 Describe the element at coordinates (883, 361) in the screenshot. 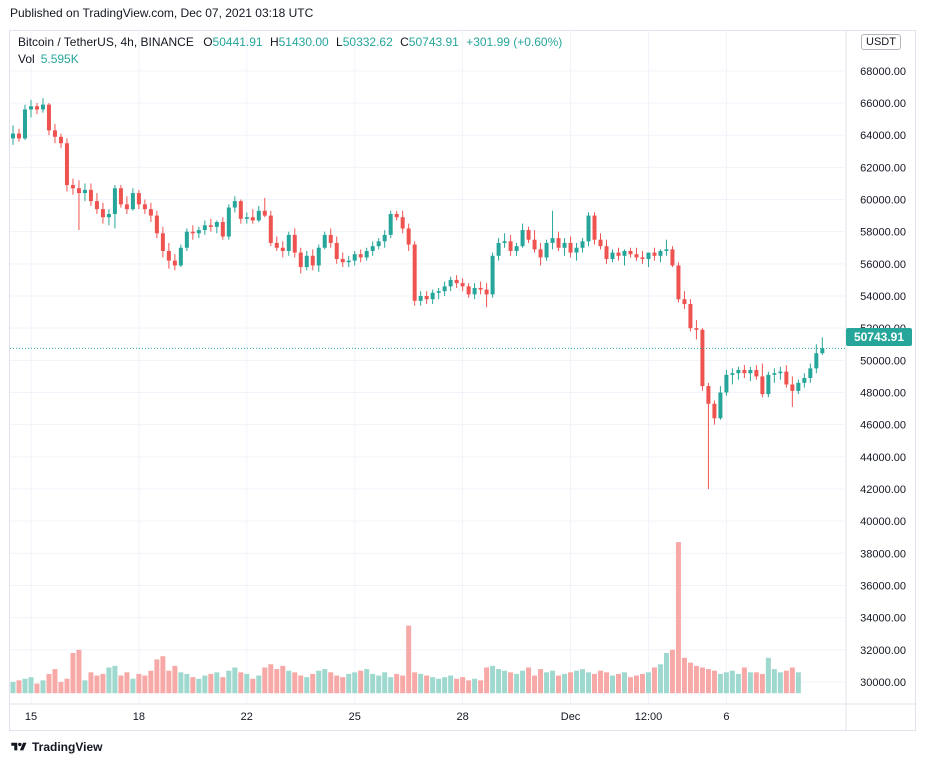

I see `y-tick-label: 50000.00` at that location.